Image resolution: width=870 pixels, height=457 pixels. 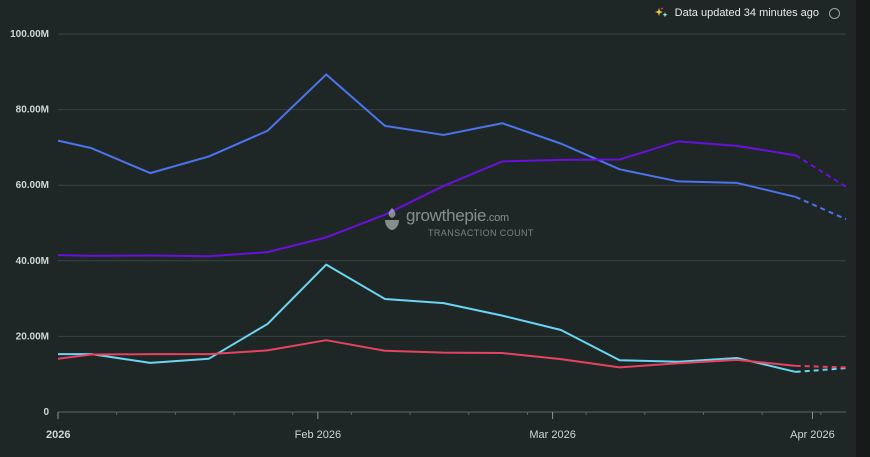 I want to click on y-axis: 0 20.00M 40.00M 60.00M 80.00M 100.00M, so click(x=29, y=223).